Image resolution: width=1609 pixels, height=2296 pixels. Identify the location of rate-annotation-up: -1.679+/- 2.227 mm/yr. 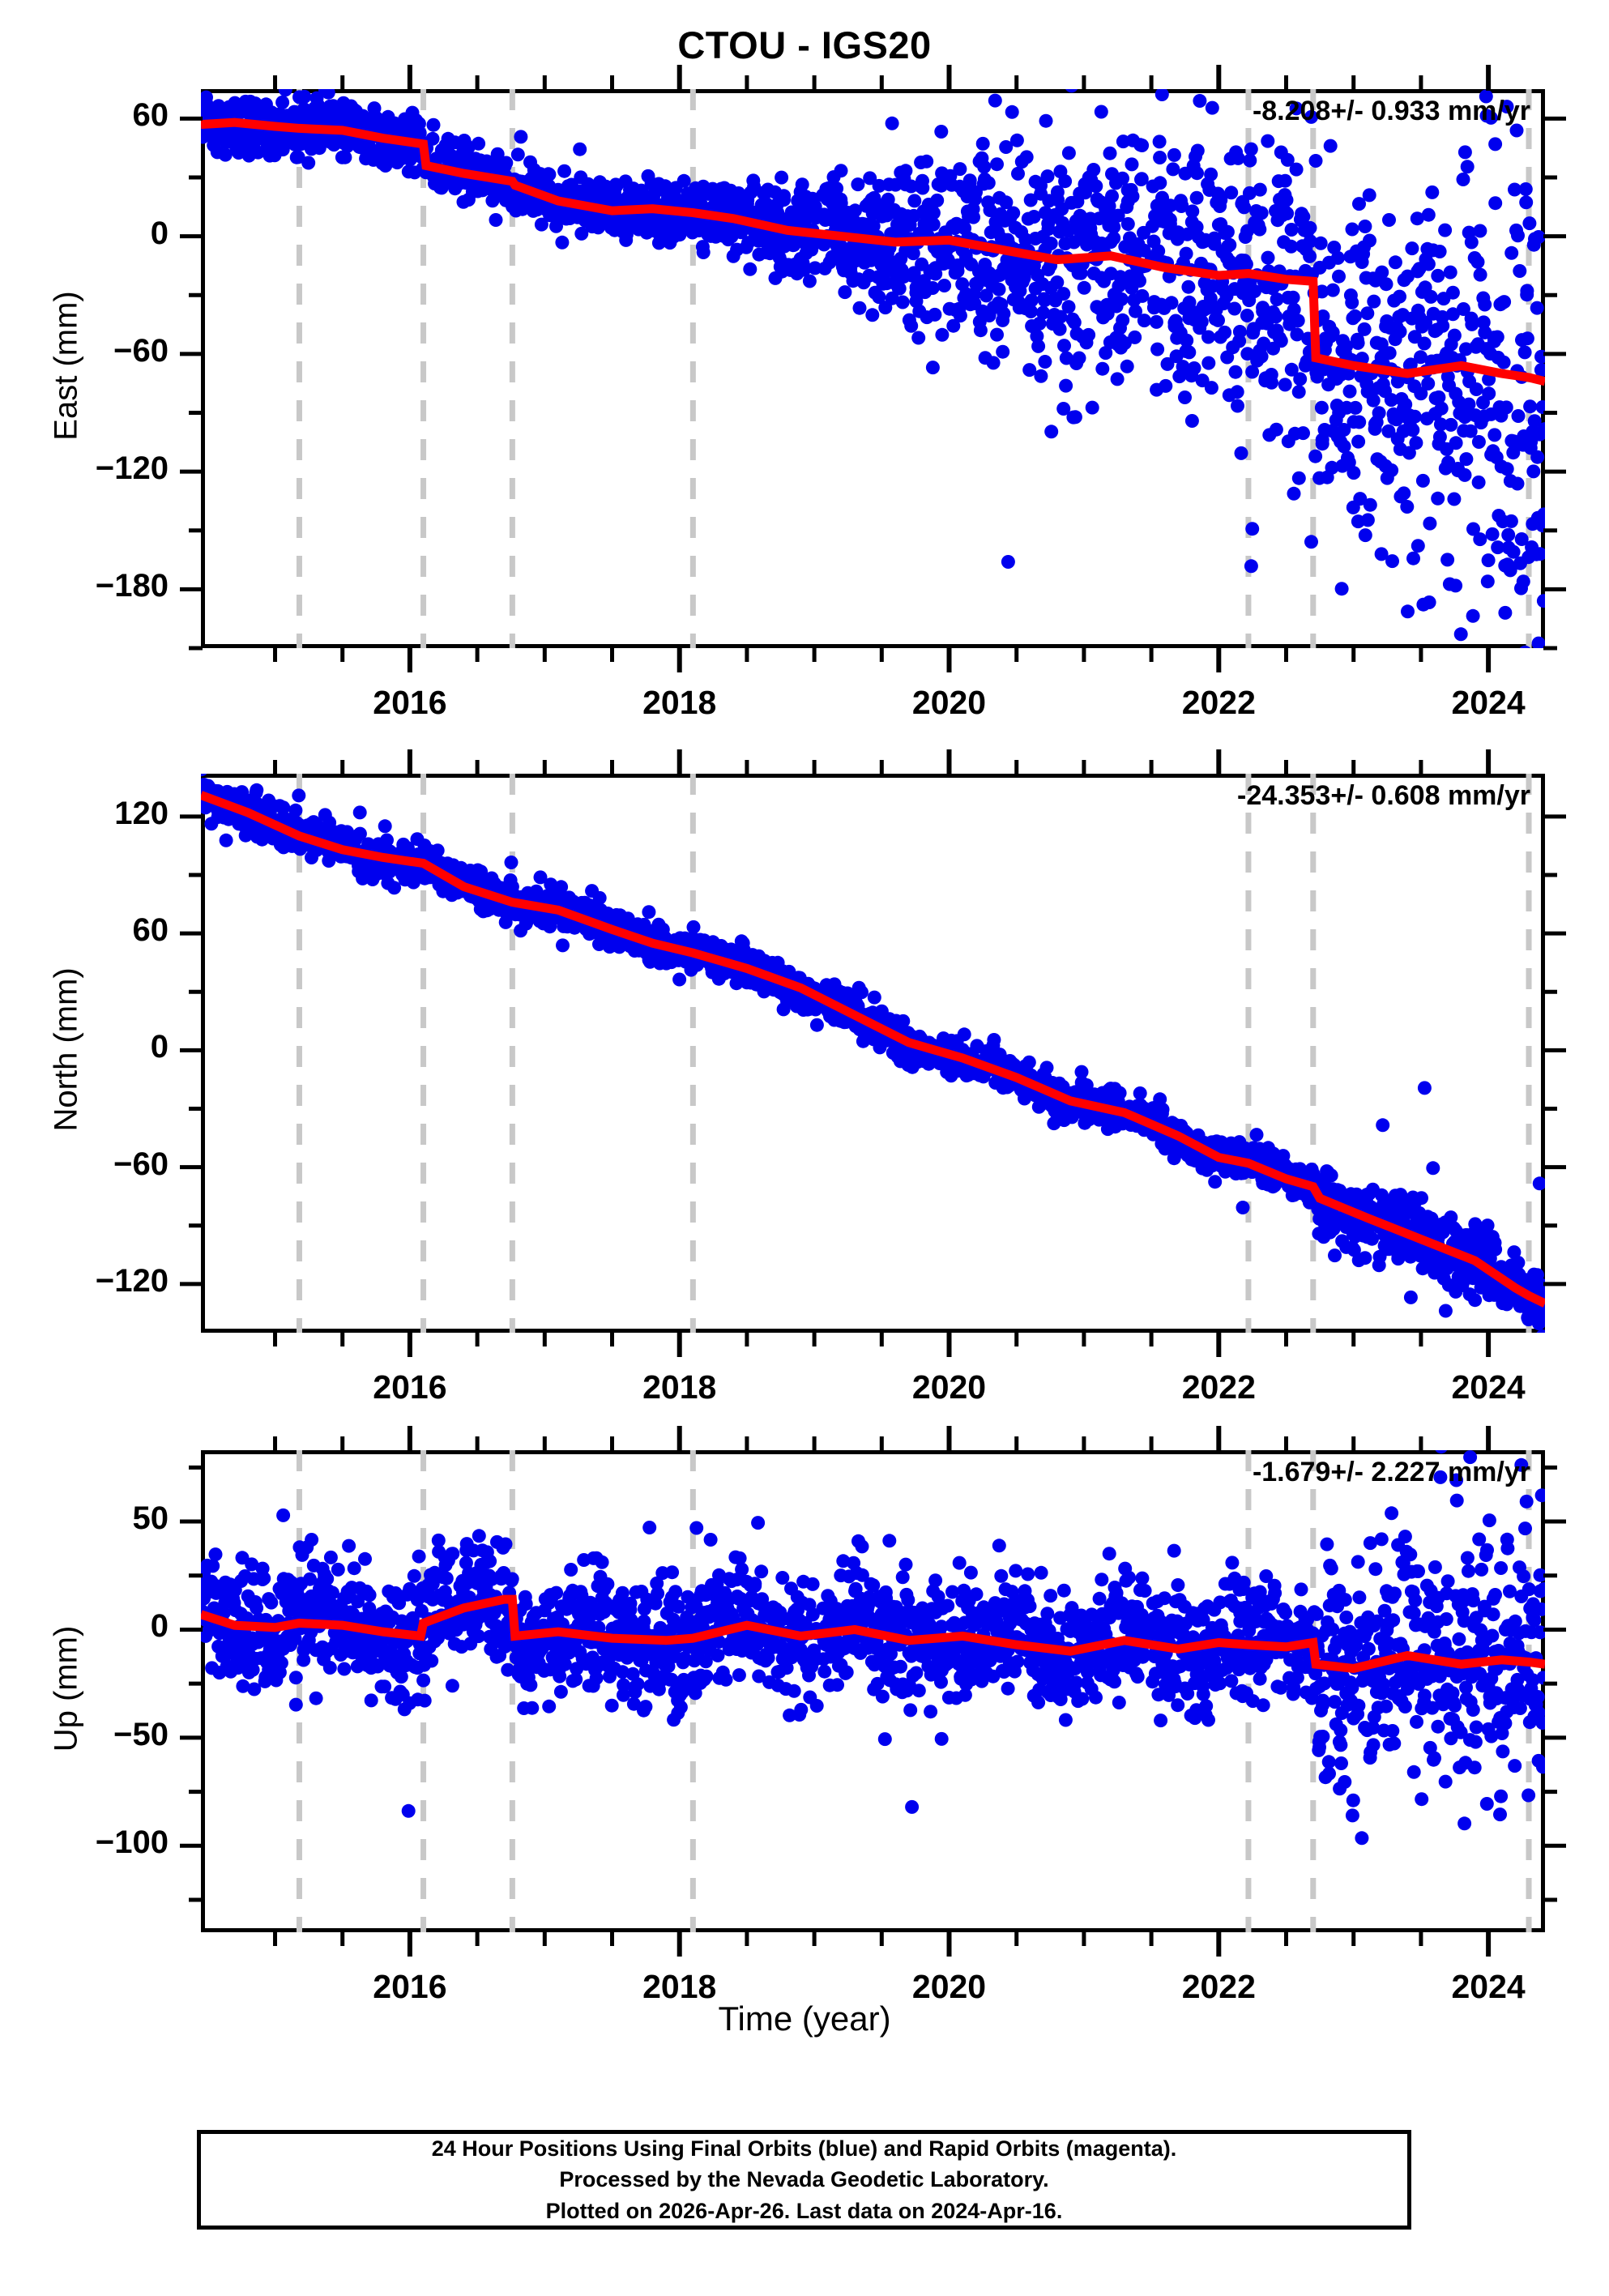
(1391, 1472).